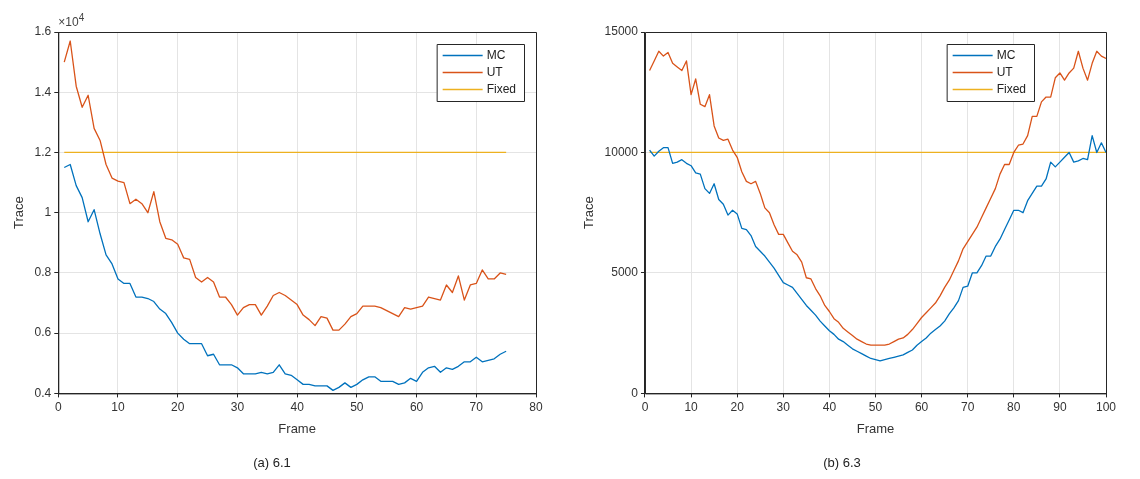 The height and width of the screenshot is (479, 1140). Describe the element at coordinates (43, 392) in the screenshot. I see `y-tick-label: 0.4` at that location.